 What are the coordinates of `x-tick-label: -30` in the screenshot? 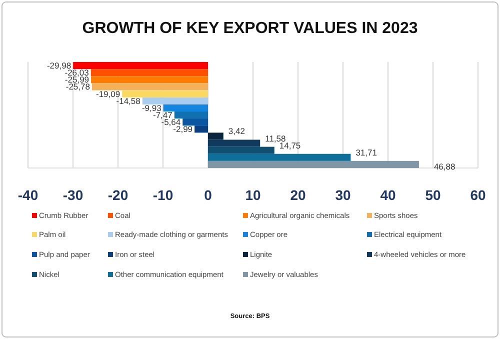 It's located at (73, 194).